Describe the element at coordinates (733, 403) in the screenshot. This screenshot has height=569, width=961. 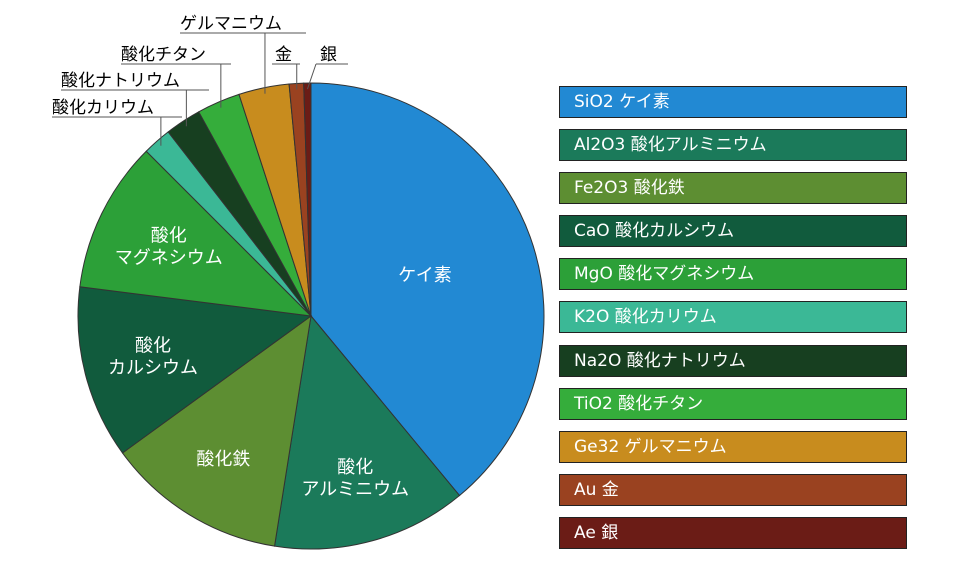
I see `legend-item-8: TiO2 酸化チタン` at that location.